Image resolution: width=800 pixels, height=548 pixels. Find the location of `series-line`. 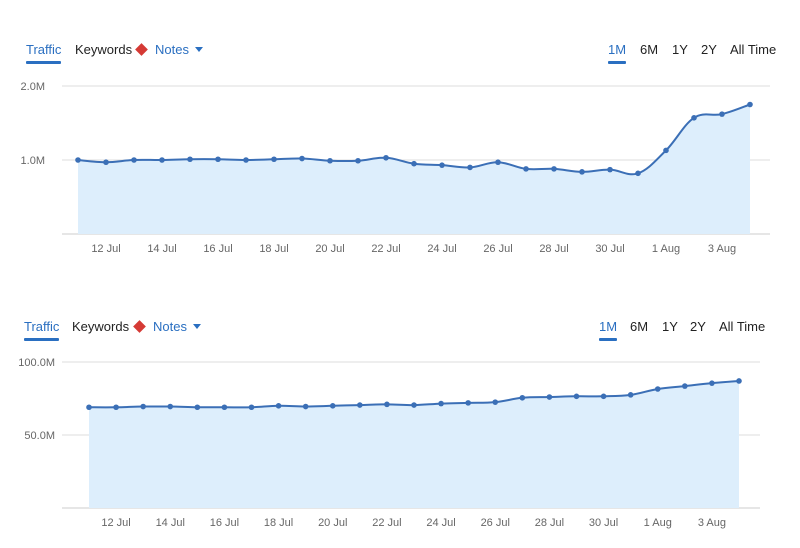

series-line is located at coordinates (414, 394).